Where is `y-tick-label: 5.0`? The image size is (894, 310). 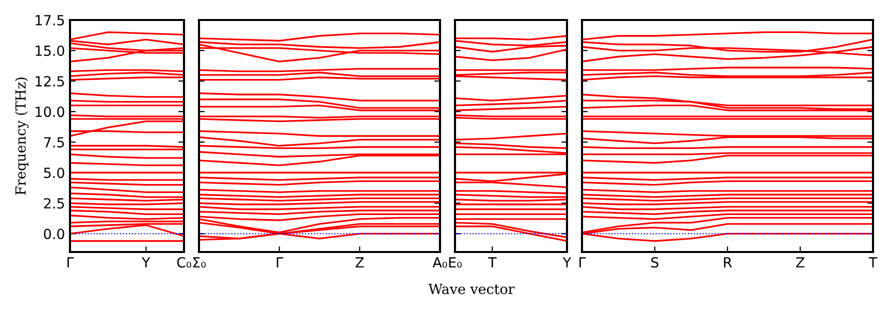 y-tick-label: 5.0 is located at coordinates (54, 173).